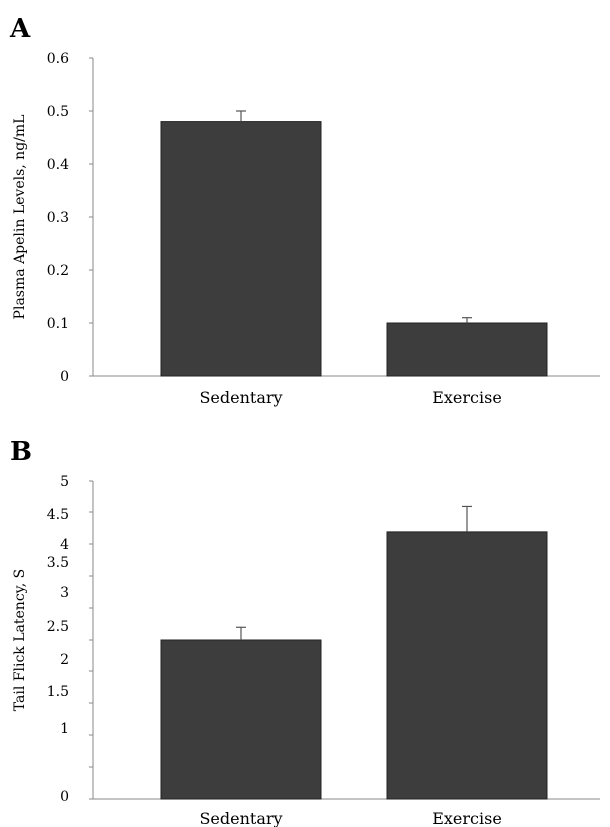 Image resolution: width=610 pixels, height=827 pixels. I want to click on y-tick-label: 0.6, so click(58, 59).